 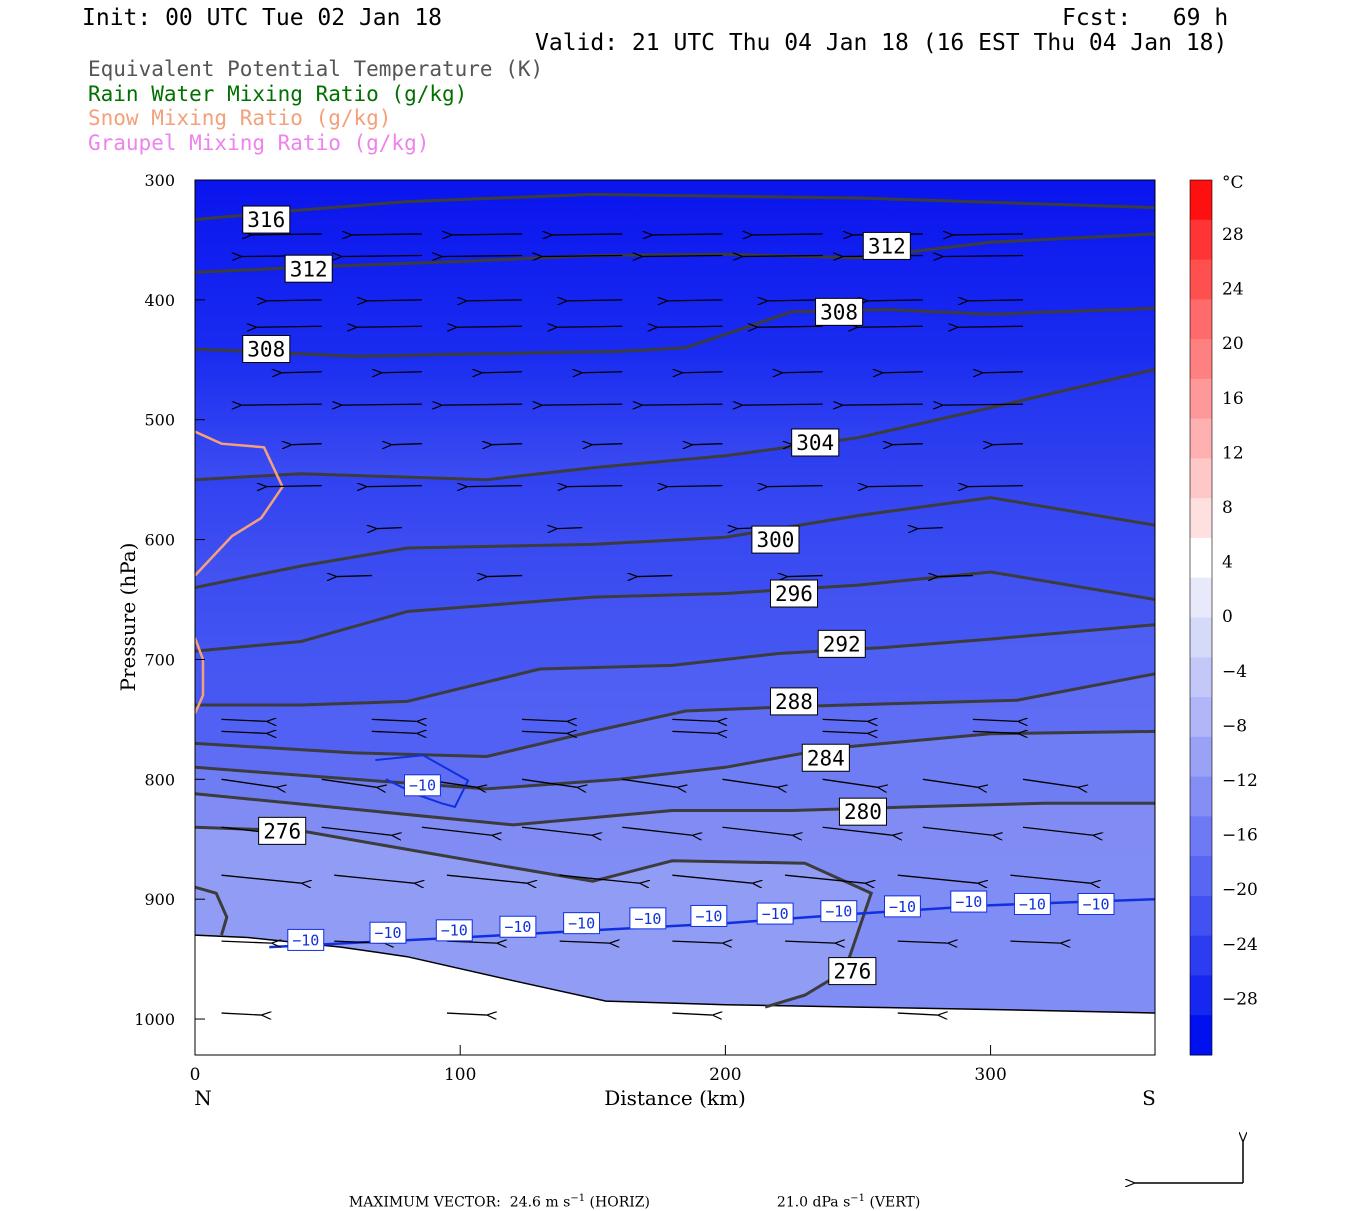 What do you see at coordinates (128, 617) in the screenshot?
I see `y-axis-label: Pressure (hPa)` at bounding box center [128, 617].